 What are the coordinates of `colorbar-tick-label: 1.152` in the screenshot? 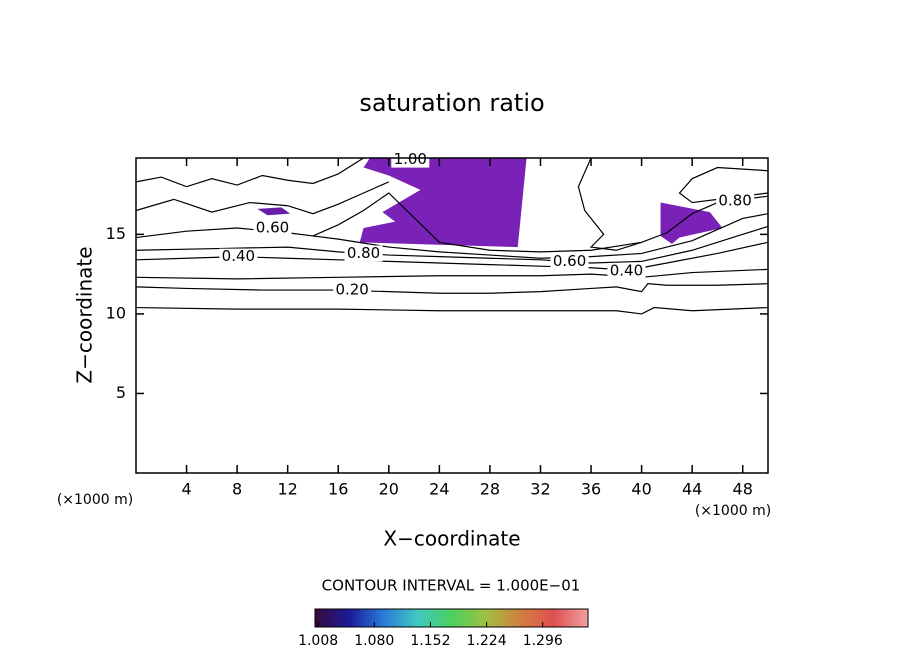 It's located at (430, 641).